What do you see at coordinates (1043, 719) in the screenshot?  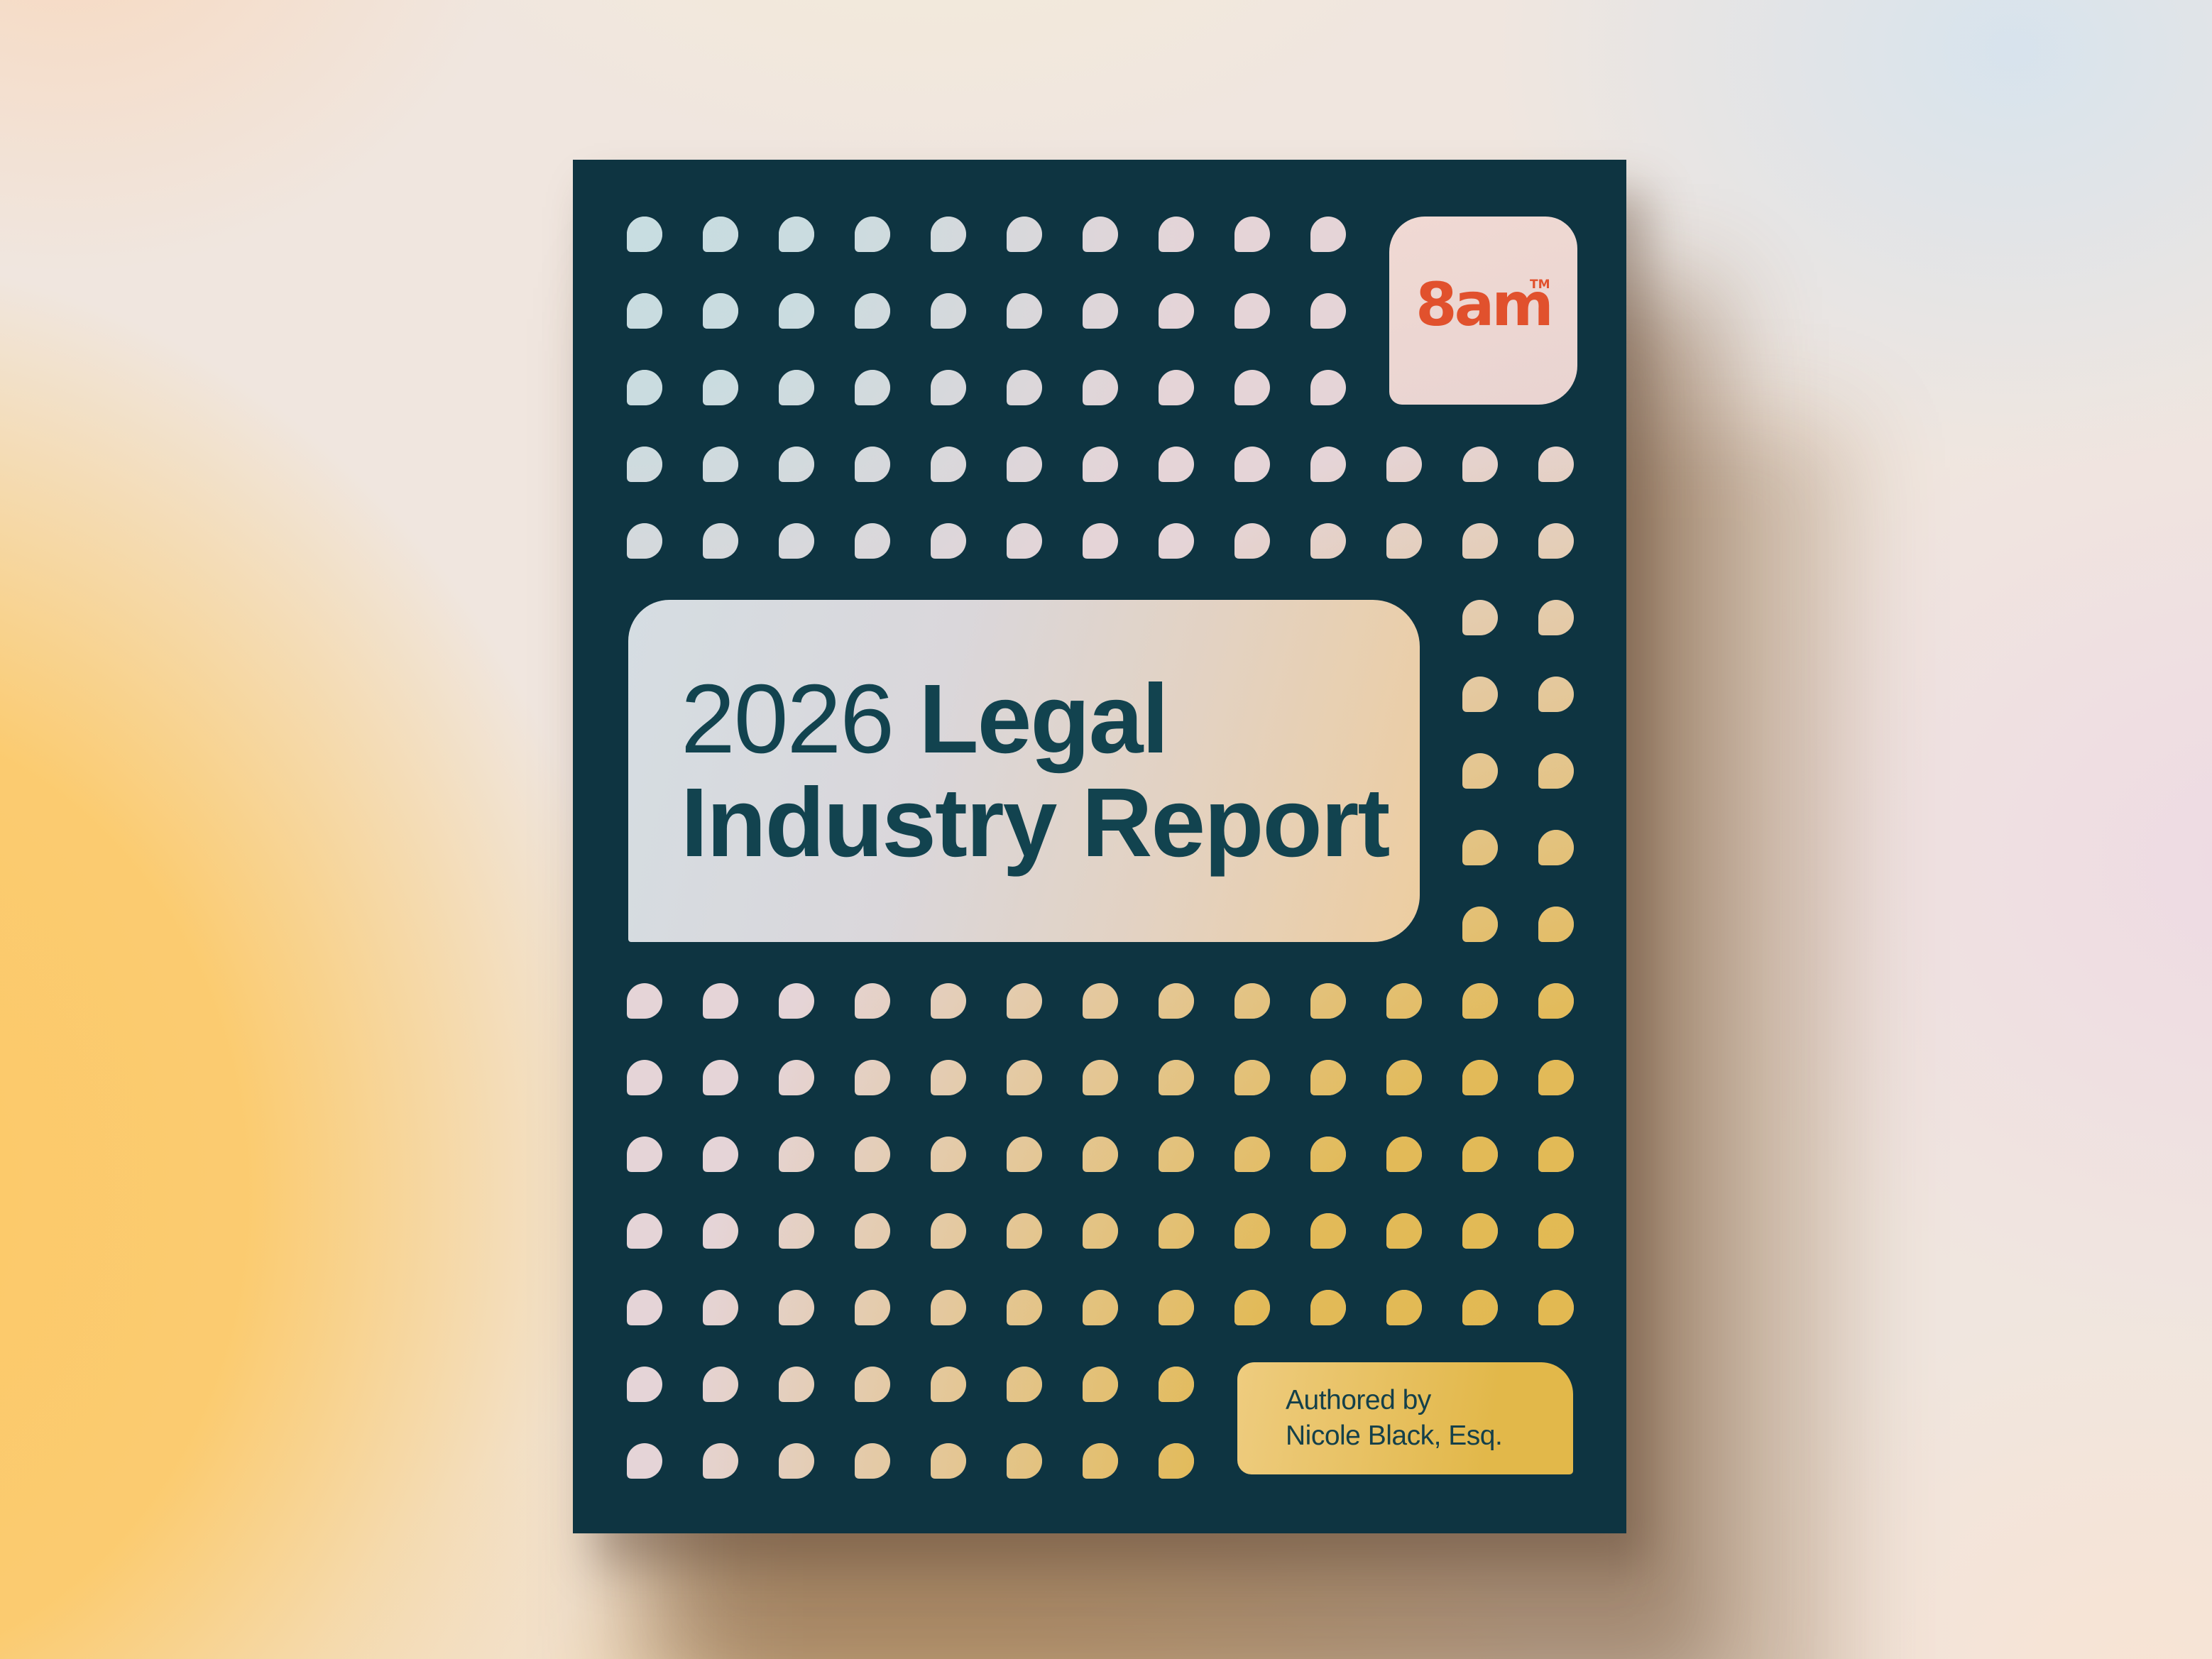 I see `report-title-bold1: Legal` at bounding box center [1043, 719].